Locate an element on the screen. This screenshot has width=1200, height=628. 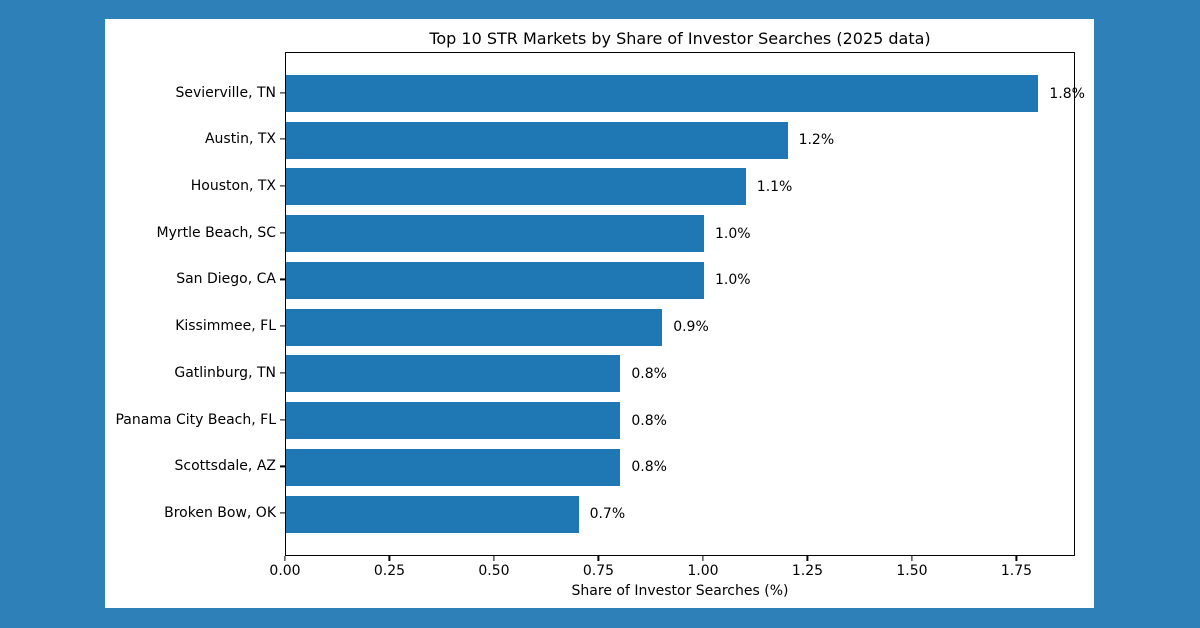
bar-value-label: 0.9% is located at coordinates (691, 327).